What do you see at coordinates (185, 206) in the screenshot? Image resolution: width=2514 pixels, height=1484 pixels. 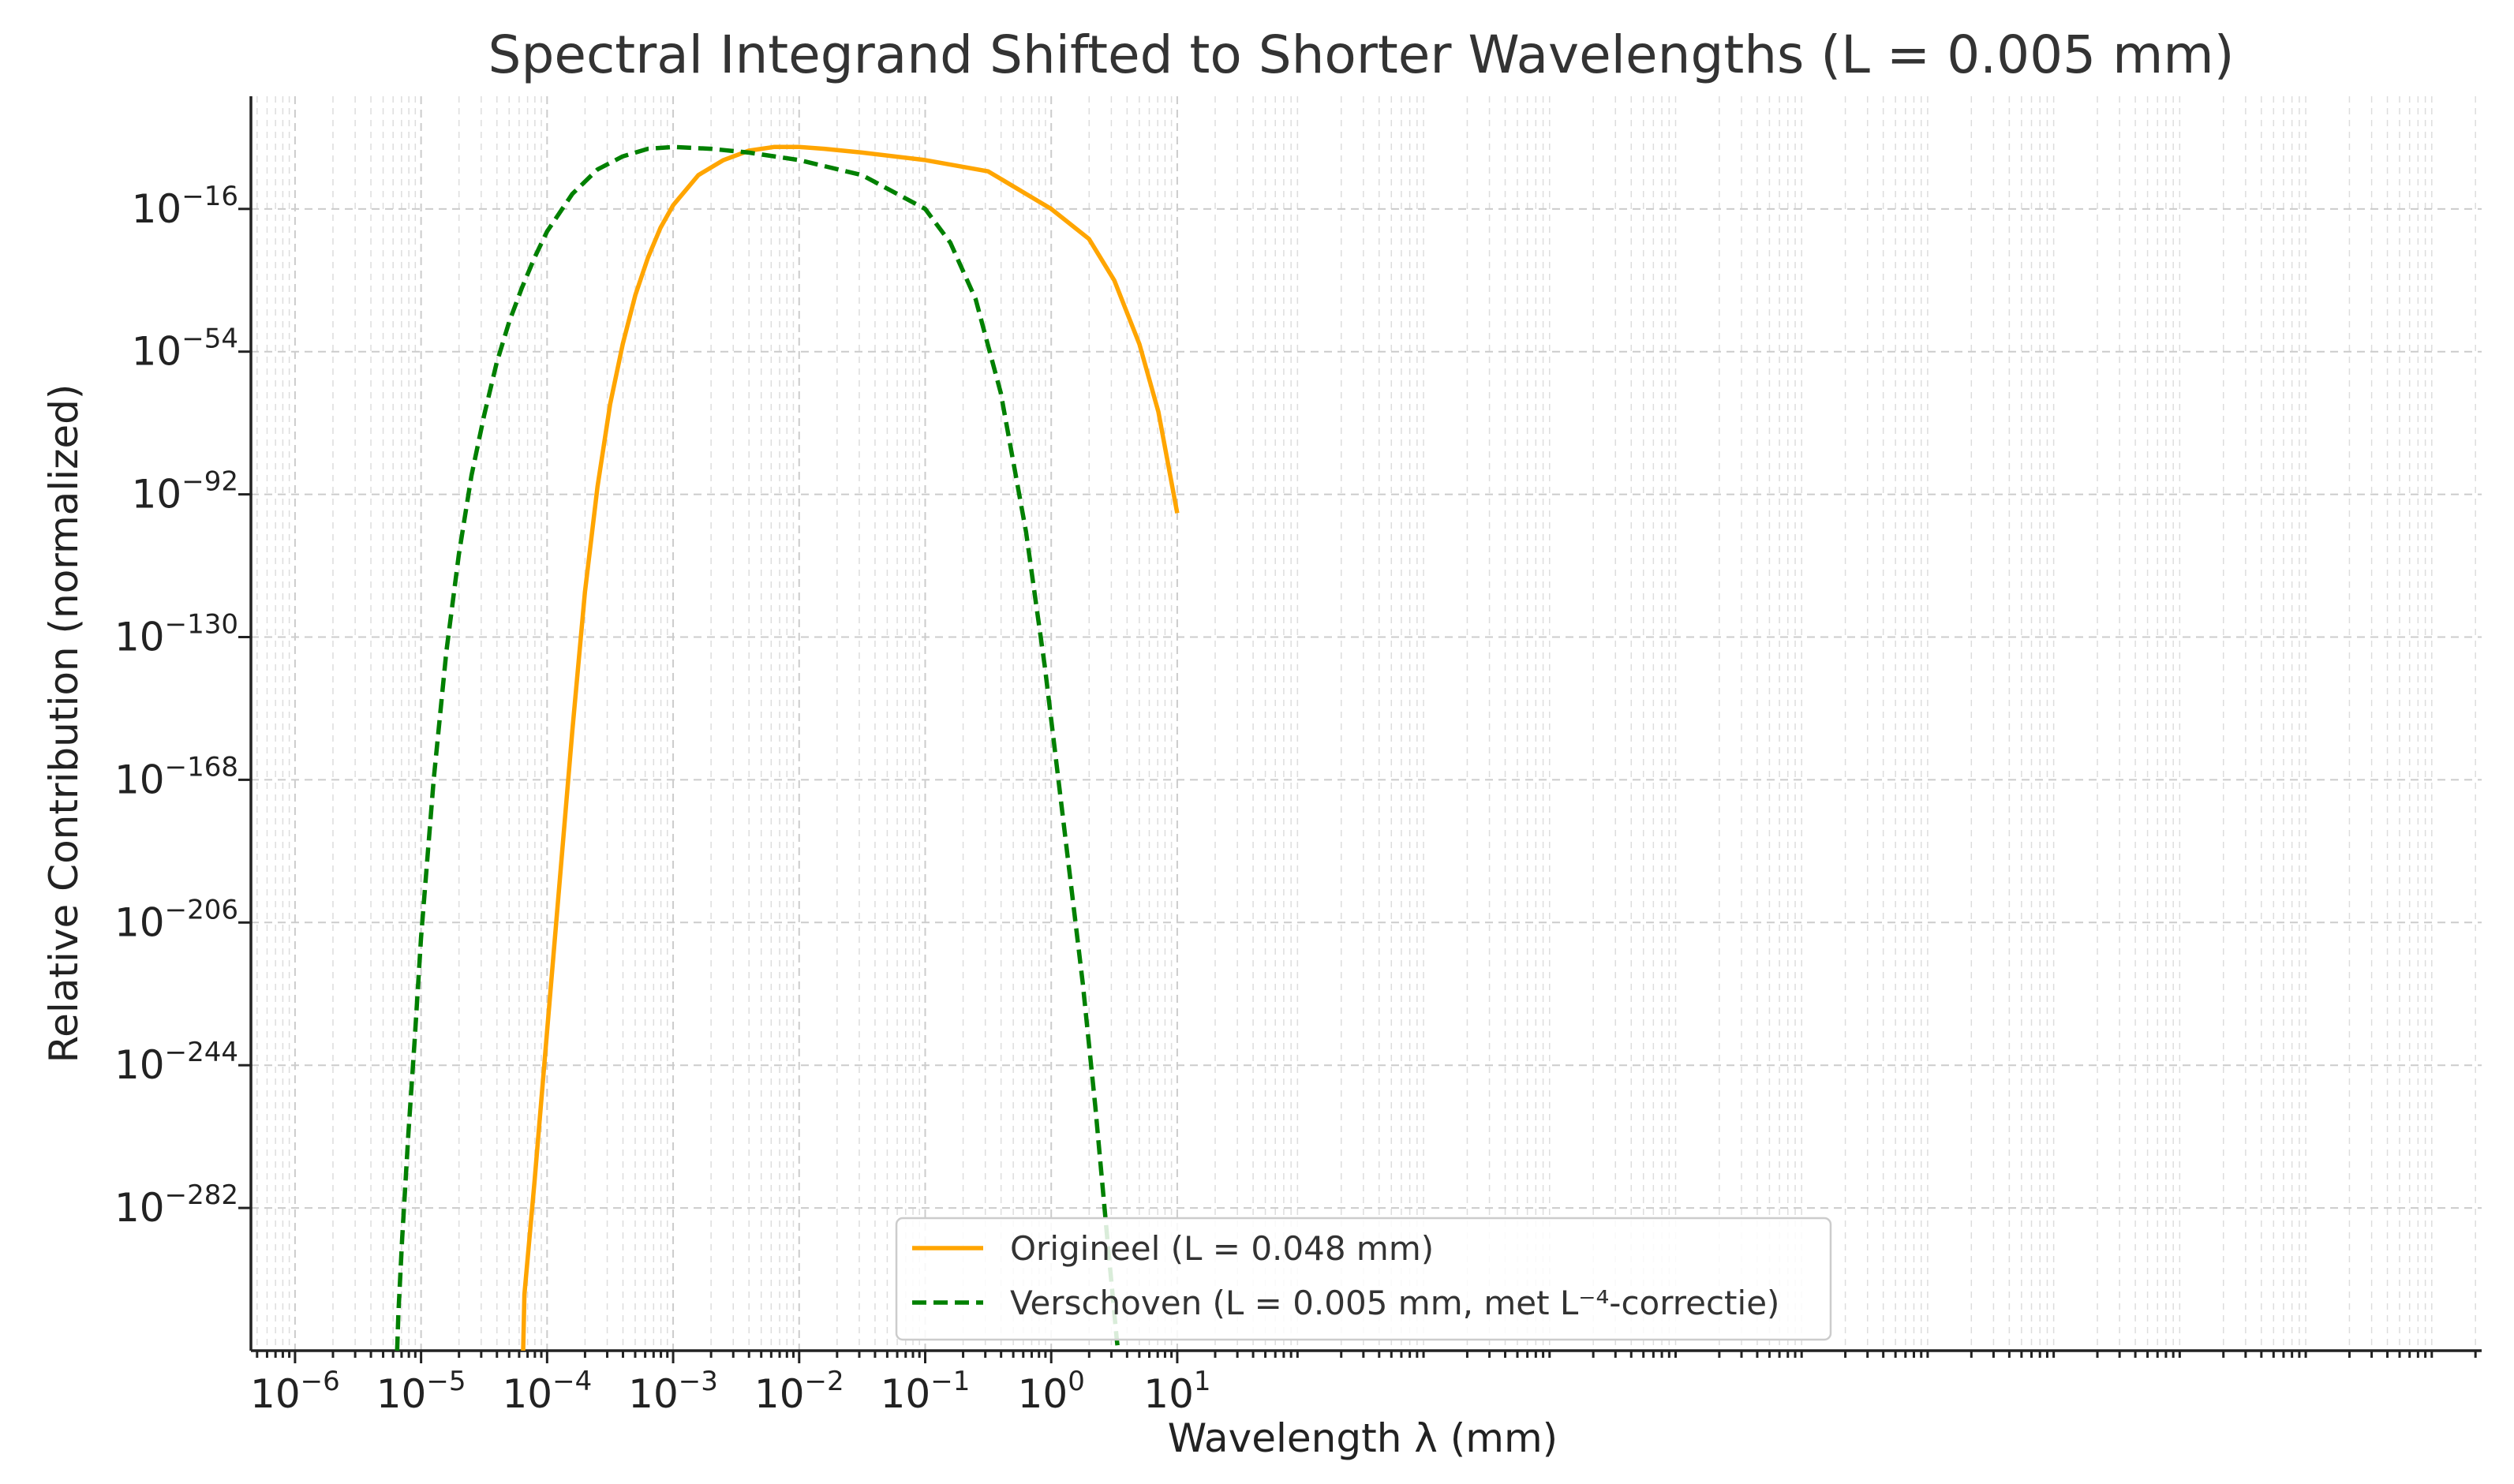 I see `y-tick-label: 10−16` at bounding box center [185, 206].